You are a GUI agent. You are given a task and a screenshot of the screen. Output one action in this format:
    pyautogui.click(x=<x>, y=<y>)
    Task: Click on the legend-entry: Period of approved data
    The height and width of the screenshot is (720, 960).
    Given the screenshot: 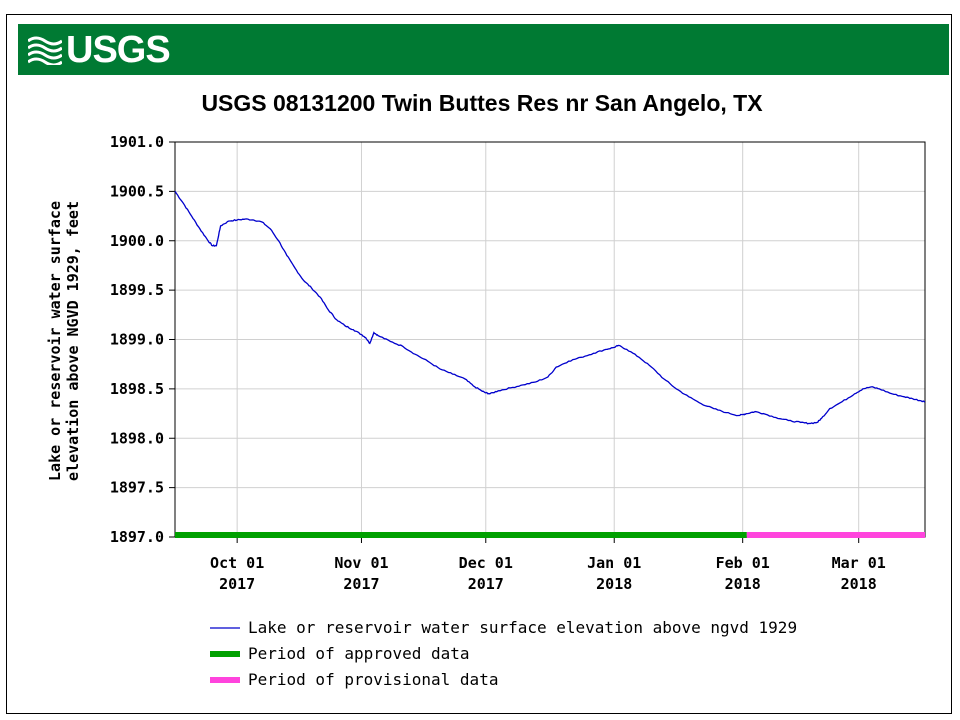 What is the action you would take?
    pyautogui.click(x=340, y=653)
    